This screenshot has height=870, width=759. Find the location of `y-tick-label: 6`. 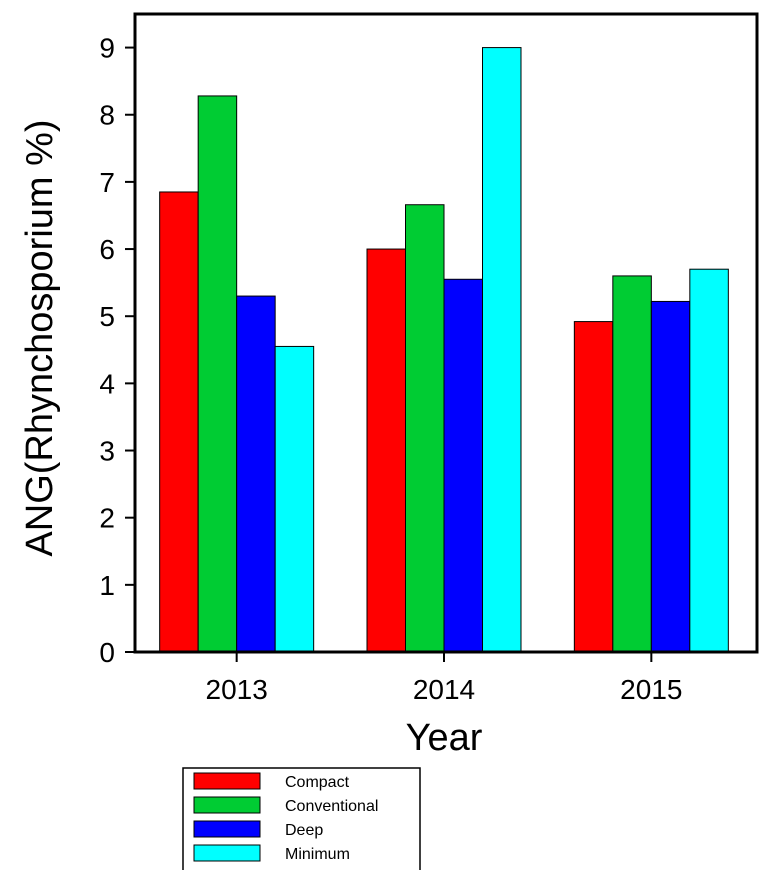

y-tick-label: 6 is located at coordinates (107, 249).